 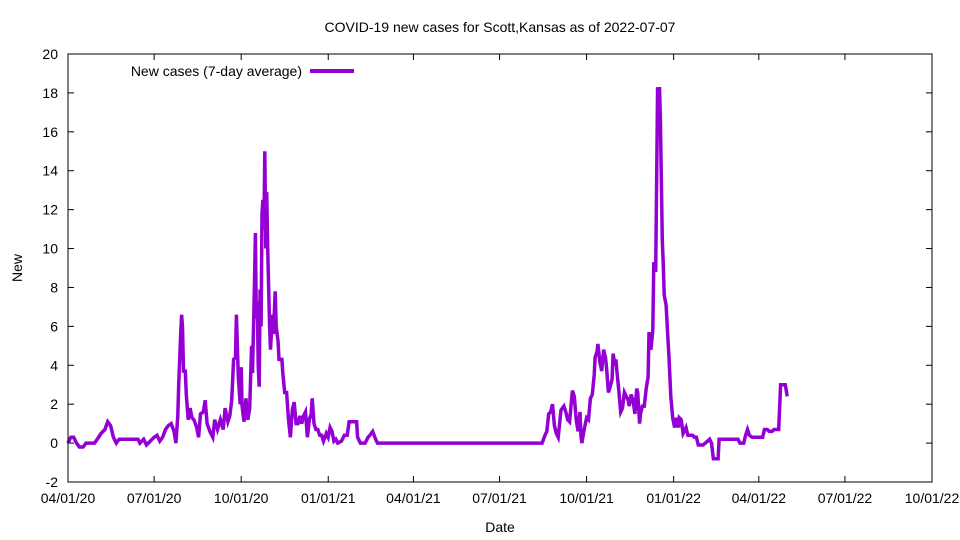 I want to click on y-axis-label: New, so click(x=17, y=267).